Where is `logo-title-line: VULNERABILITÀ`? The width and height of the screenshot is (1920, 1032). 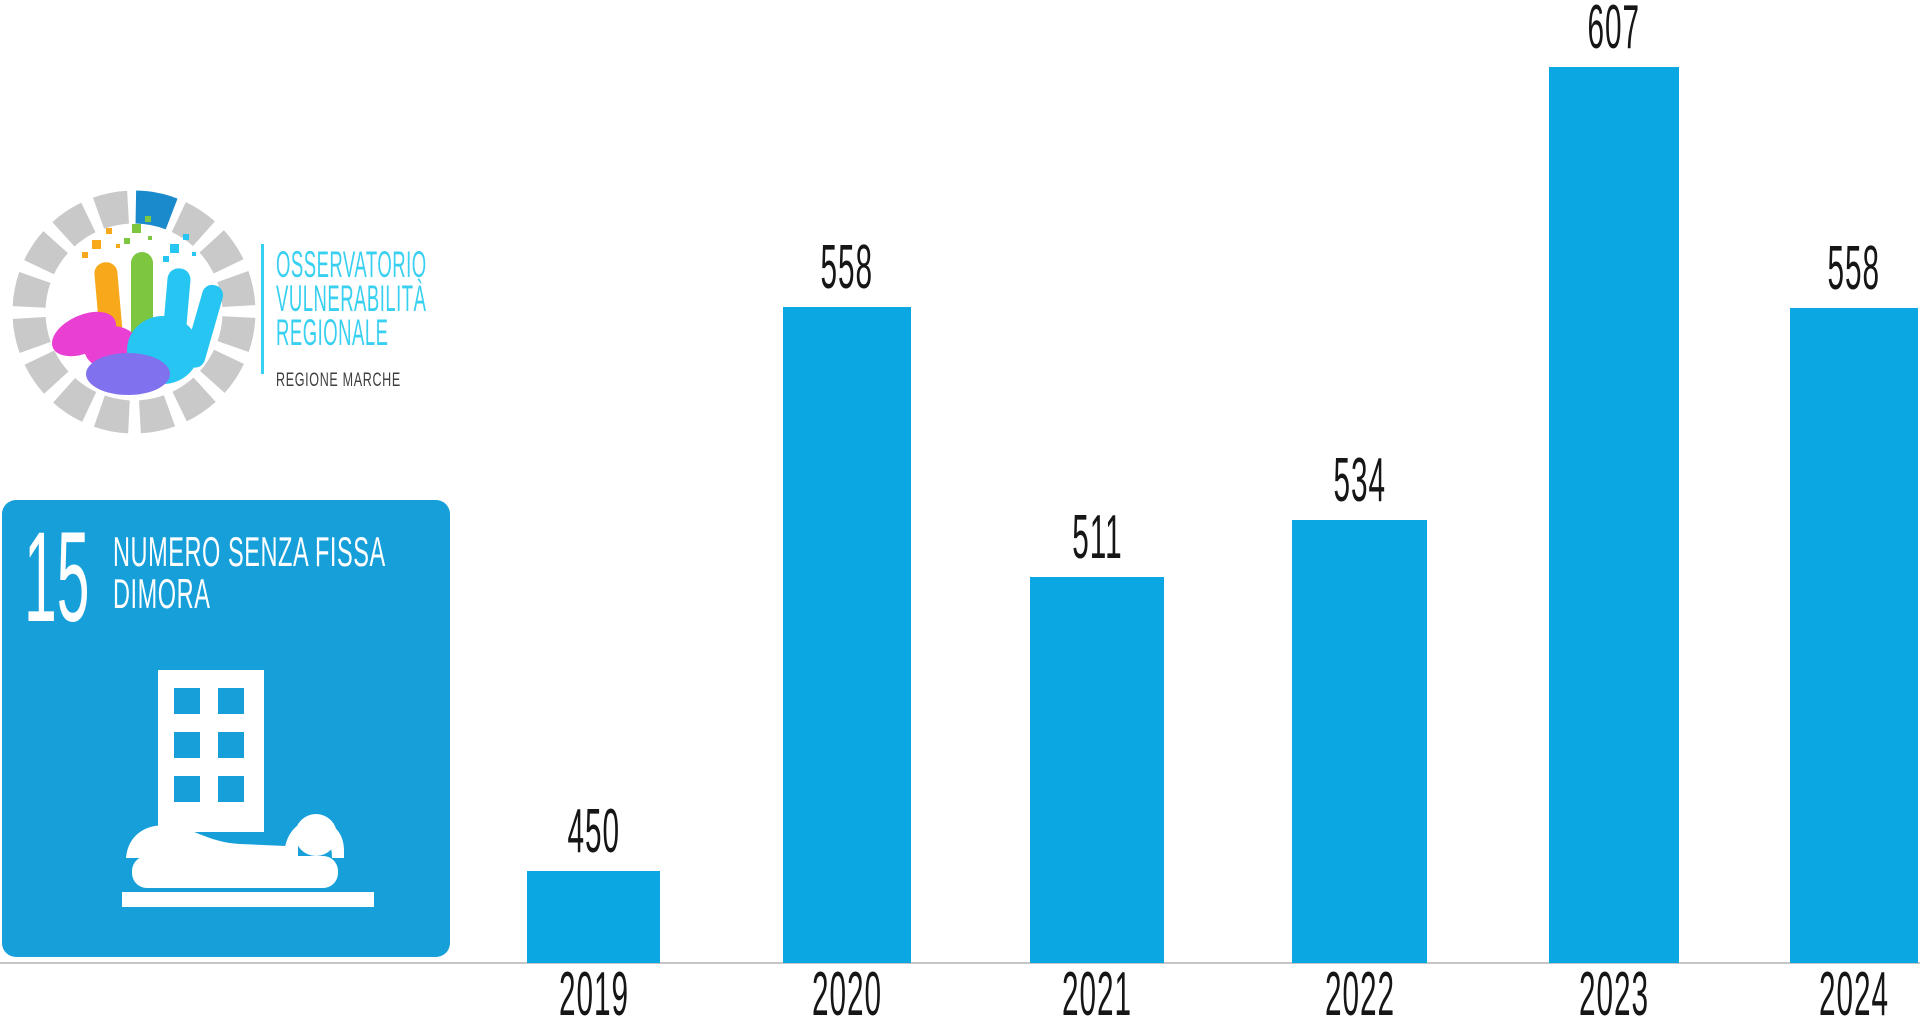 logo-title-line: VULNERABILITÀ is located at coordinates (351, 298).